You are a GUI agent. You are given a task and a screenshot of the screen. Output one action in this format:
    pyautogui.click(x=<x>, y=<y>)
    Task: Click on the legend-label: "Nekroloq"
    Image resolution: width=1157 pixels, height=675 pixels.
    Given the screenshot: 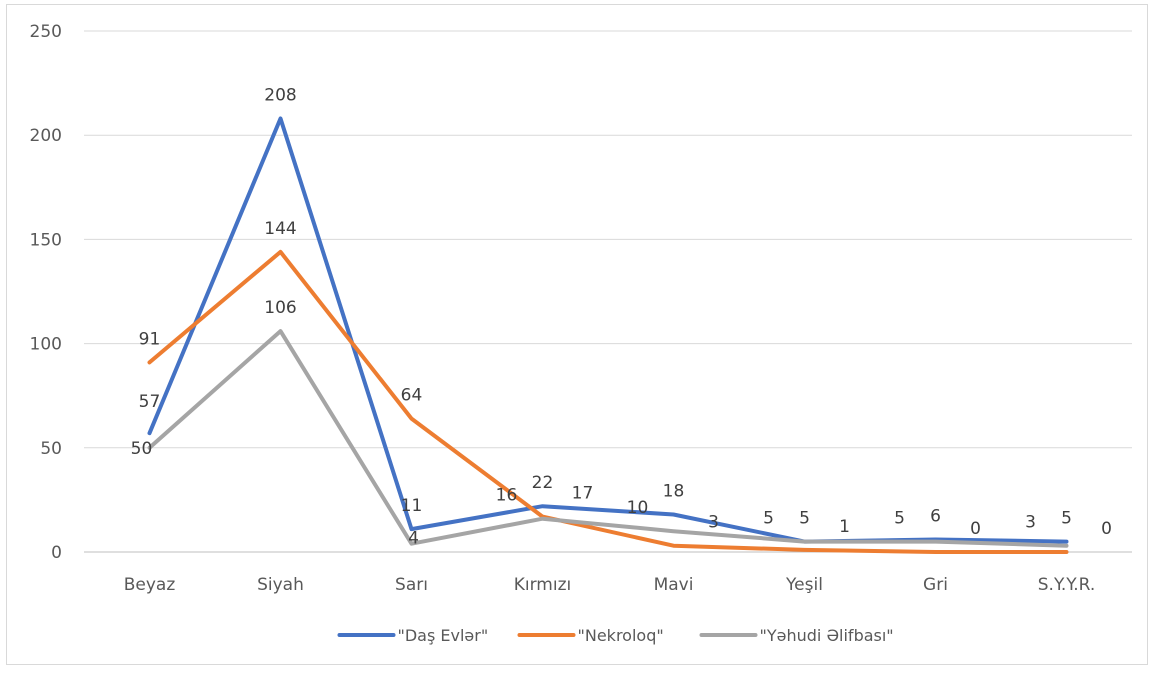 What is the action you would take?
    pyautogui.click(x=621, y=635)
    